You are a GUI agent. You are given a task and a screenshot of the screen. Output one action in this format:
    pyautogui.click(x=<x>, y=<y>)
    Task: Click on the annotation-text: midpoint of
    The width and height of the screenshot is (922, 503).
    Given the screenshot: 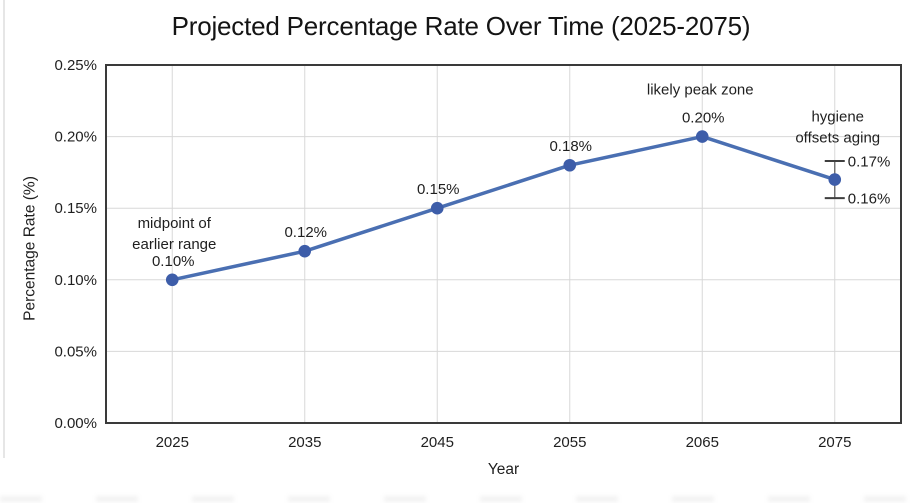 What is the action you would take?
    pyautogui.click(x=175, y=223)
    